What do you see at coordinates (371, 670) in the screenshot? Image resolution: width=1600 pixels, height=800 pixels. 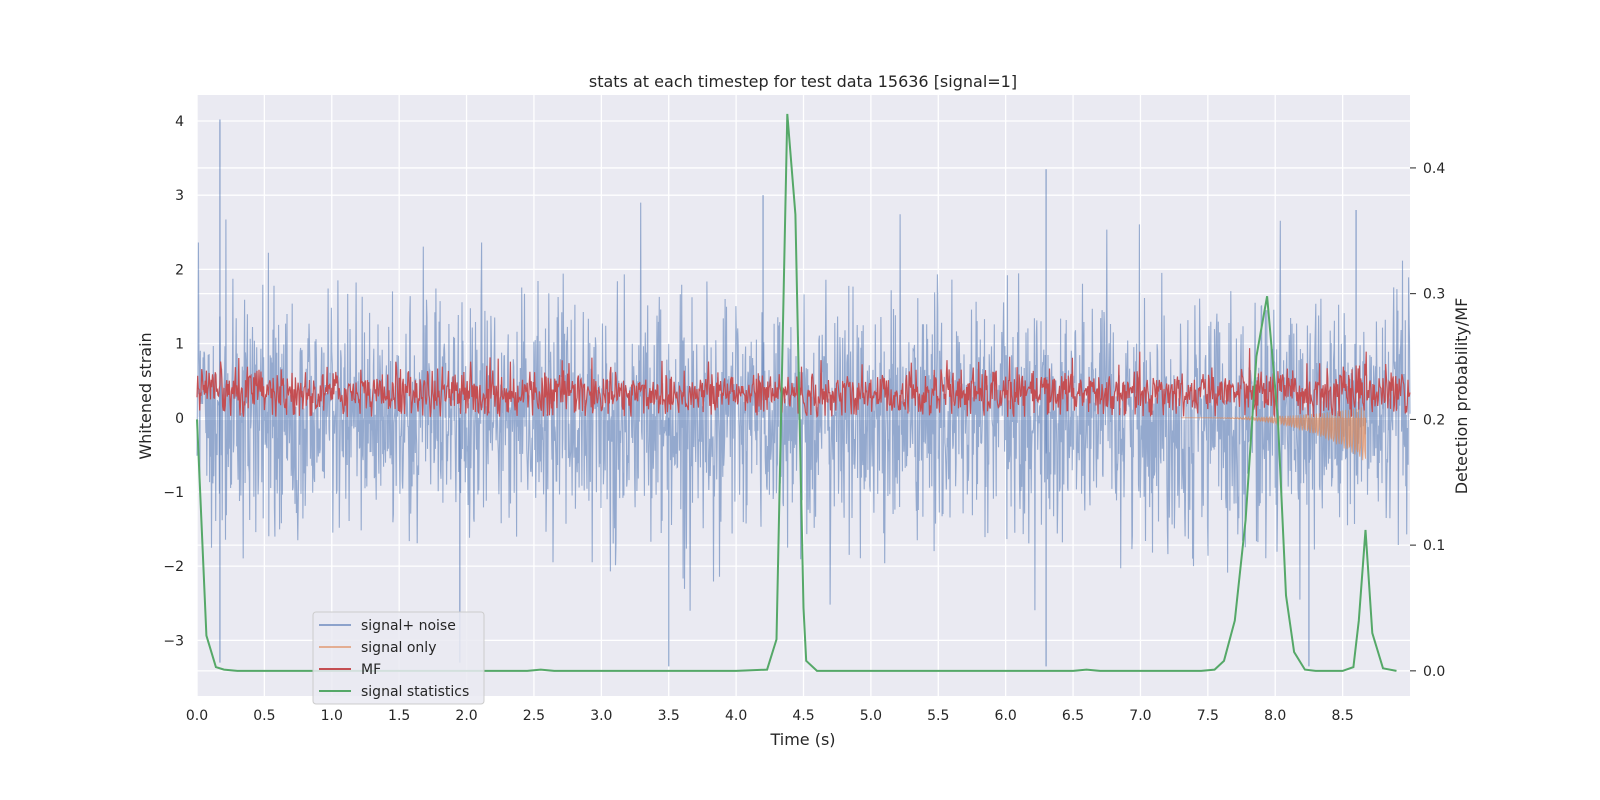 I see `legend-label-mf: MF` at bounding box center [371, 670].